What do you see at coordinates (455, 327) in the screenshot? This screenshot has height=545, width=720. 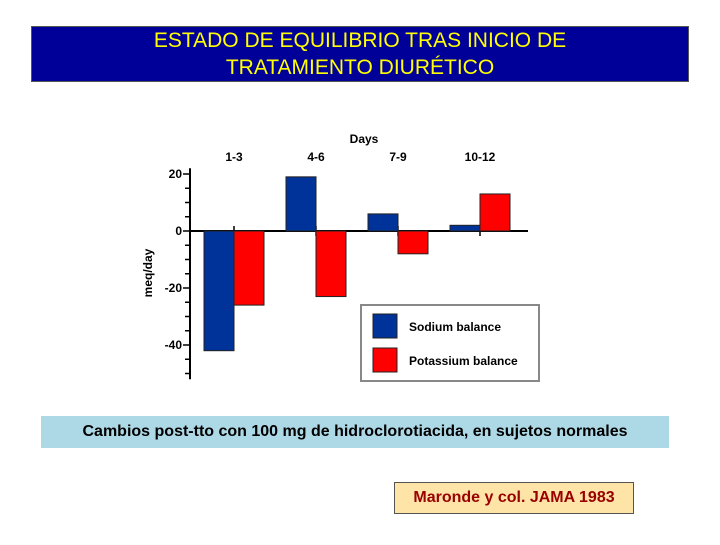 I see `legend-label: Sodium balance` at bounding box center [455, 327].